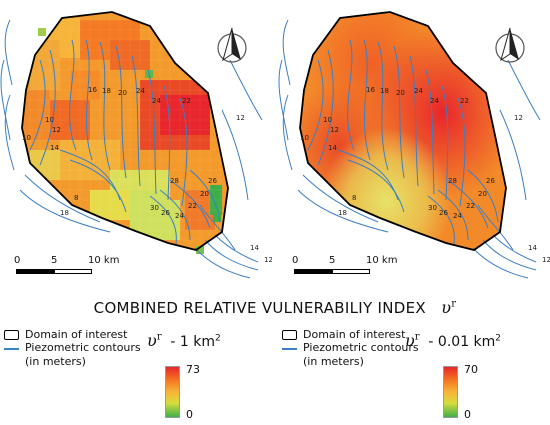 Image resolution: width=550 pixels, height=425 pixels. What do you see at coordinates (55, 361) in the screenshot?
I see `piezometric-sublabel: (in meters)` at bounding box center [55, 361].